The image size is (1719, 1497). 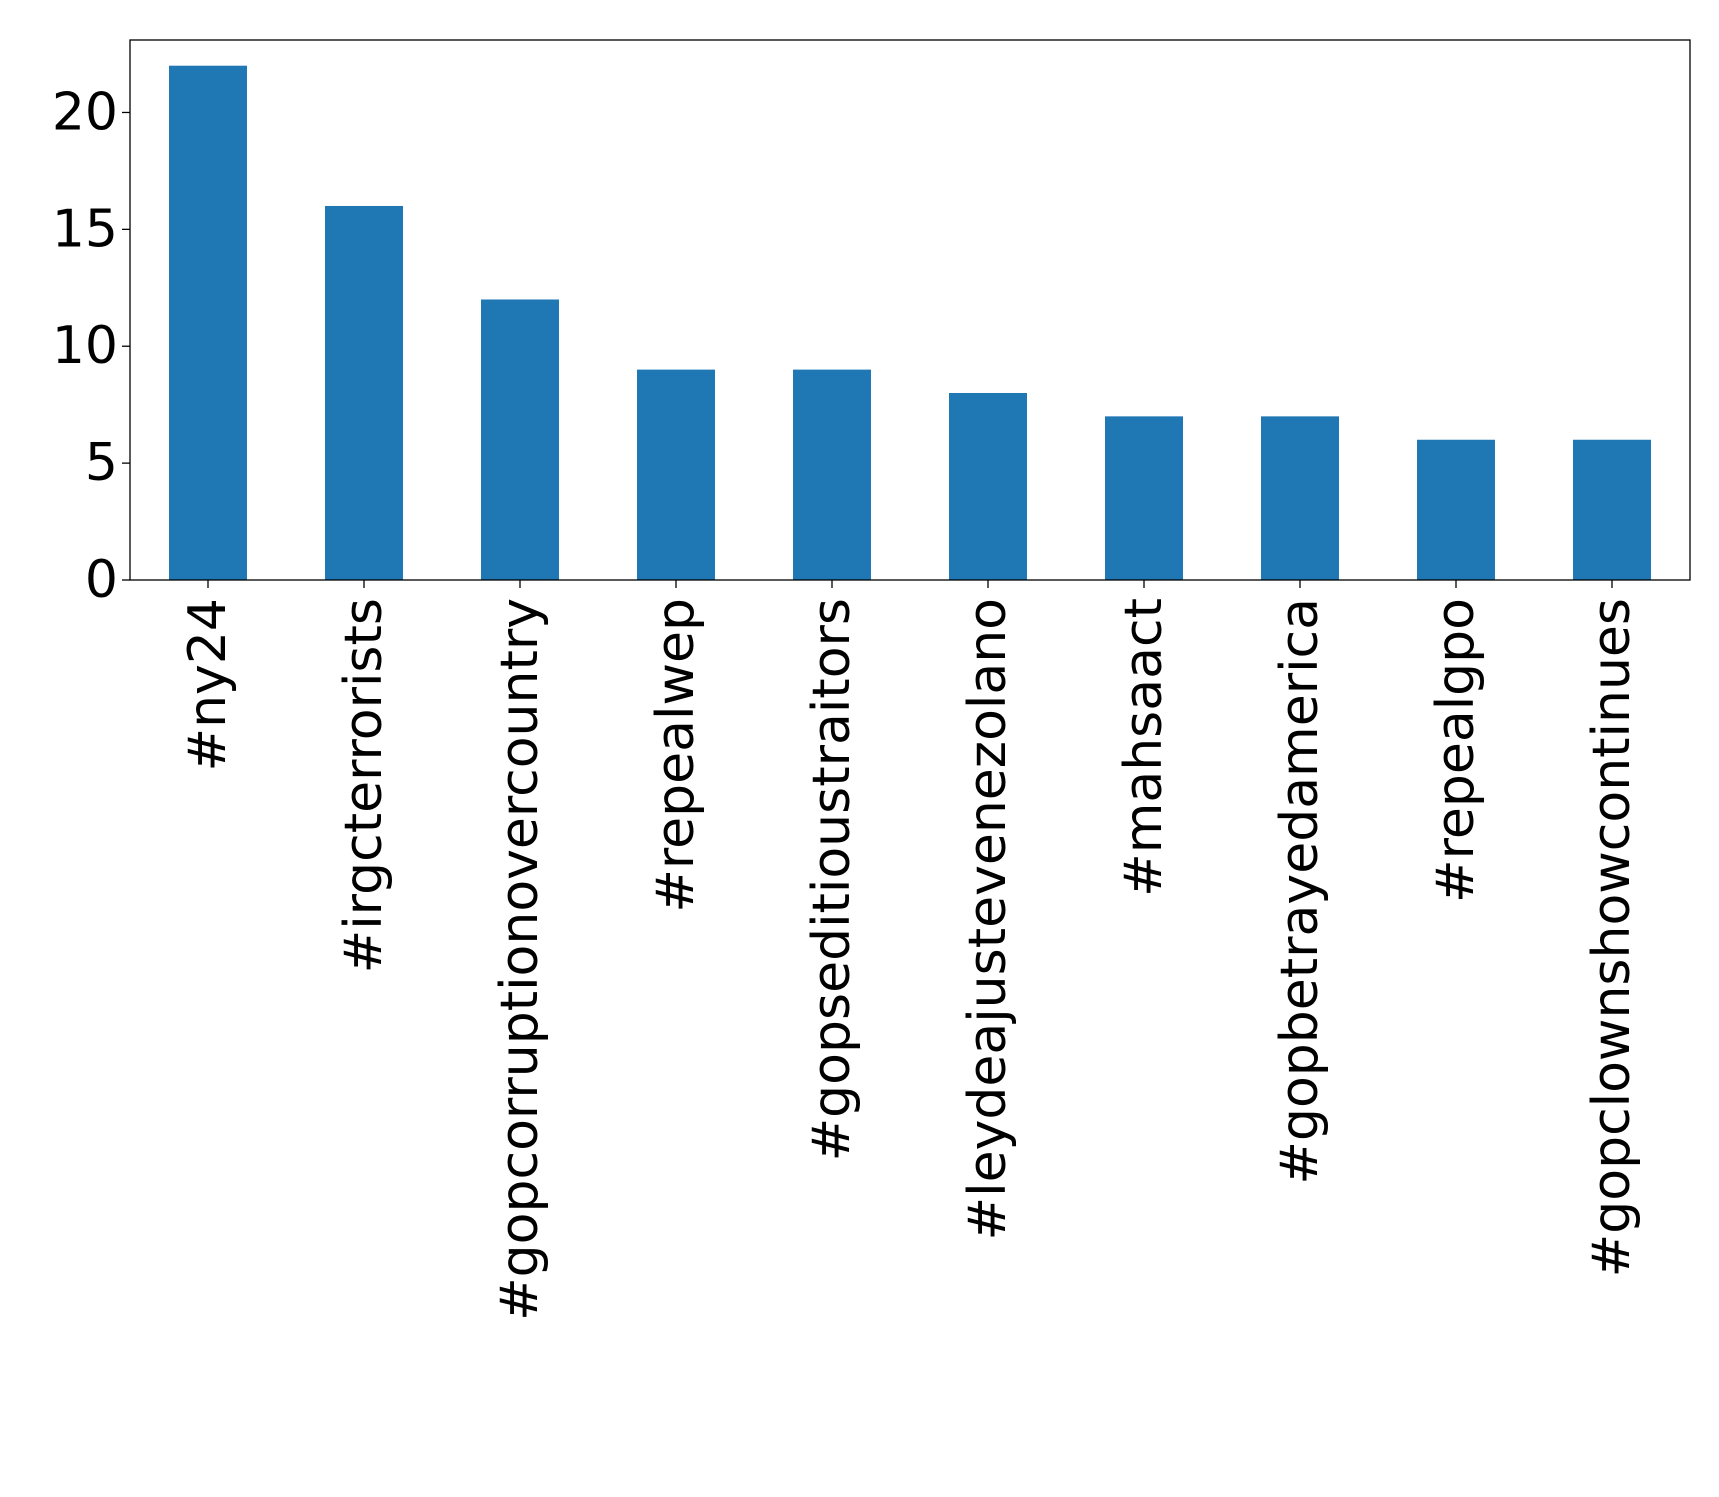 What do you see at coordinates (676, 755) in the screenshot?
I see `x-tick-label-3: #repealwep` at bounding box center [676, 755].